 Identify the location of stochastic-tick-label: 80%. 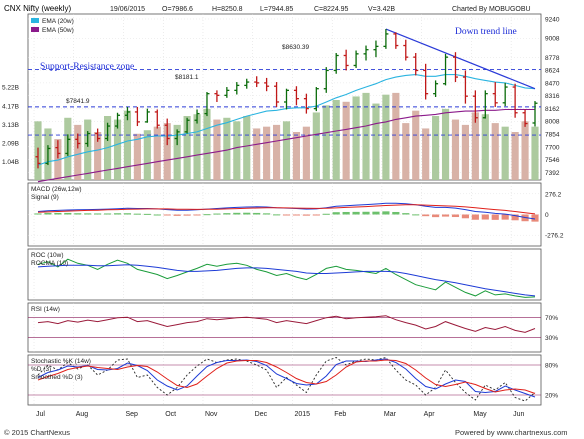
(551, 366).